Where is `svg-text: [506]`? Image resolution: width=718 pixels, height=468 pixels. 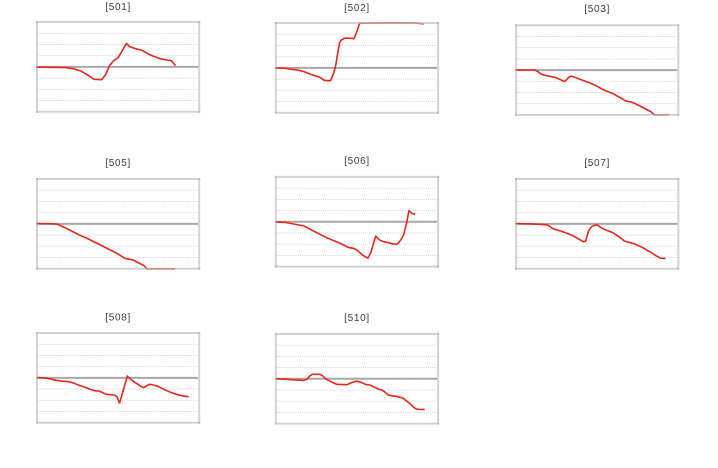
svg-text: [506] is located at coordinates (357, 161).